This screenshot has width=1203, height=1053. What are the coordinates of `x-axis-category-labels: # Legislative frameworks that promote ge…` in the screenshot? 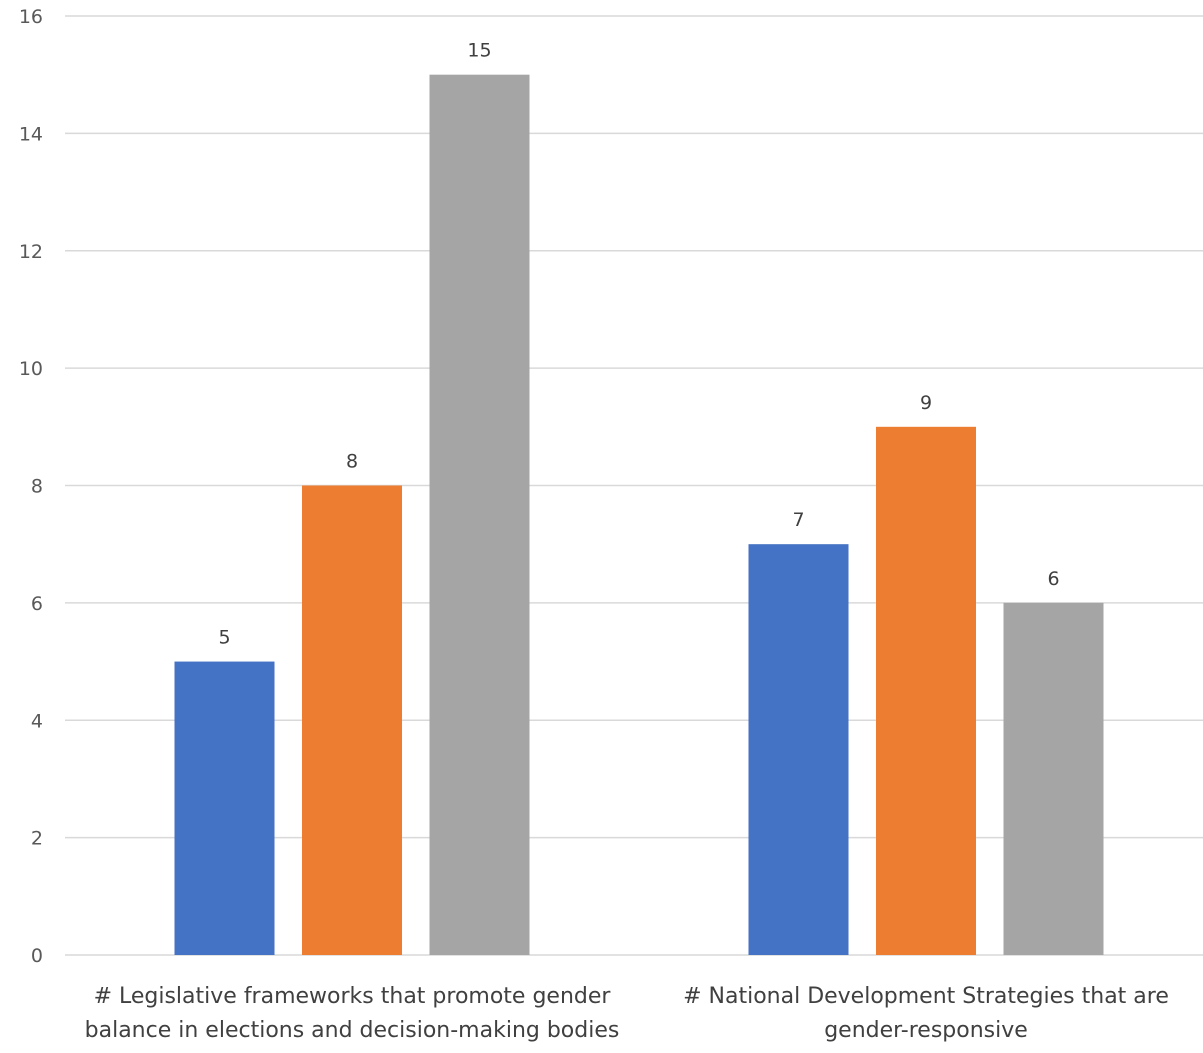 It's located at (627, 1013).